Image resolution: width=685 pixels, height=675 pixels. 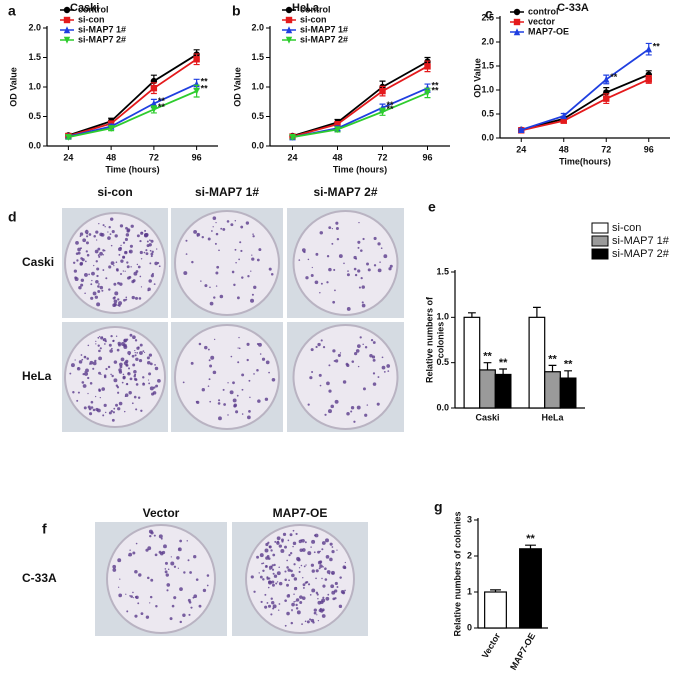 I want to click on y-tick-label: 0.5, so click(x=442, y=362).